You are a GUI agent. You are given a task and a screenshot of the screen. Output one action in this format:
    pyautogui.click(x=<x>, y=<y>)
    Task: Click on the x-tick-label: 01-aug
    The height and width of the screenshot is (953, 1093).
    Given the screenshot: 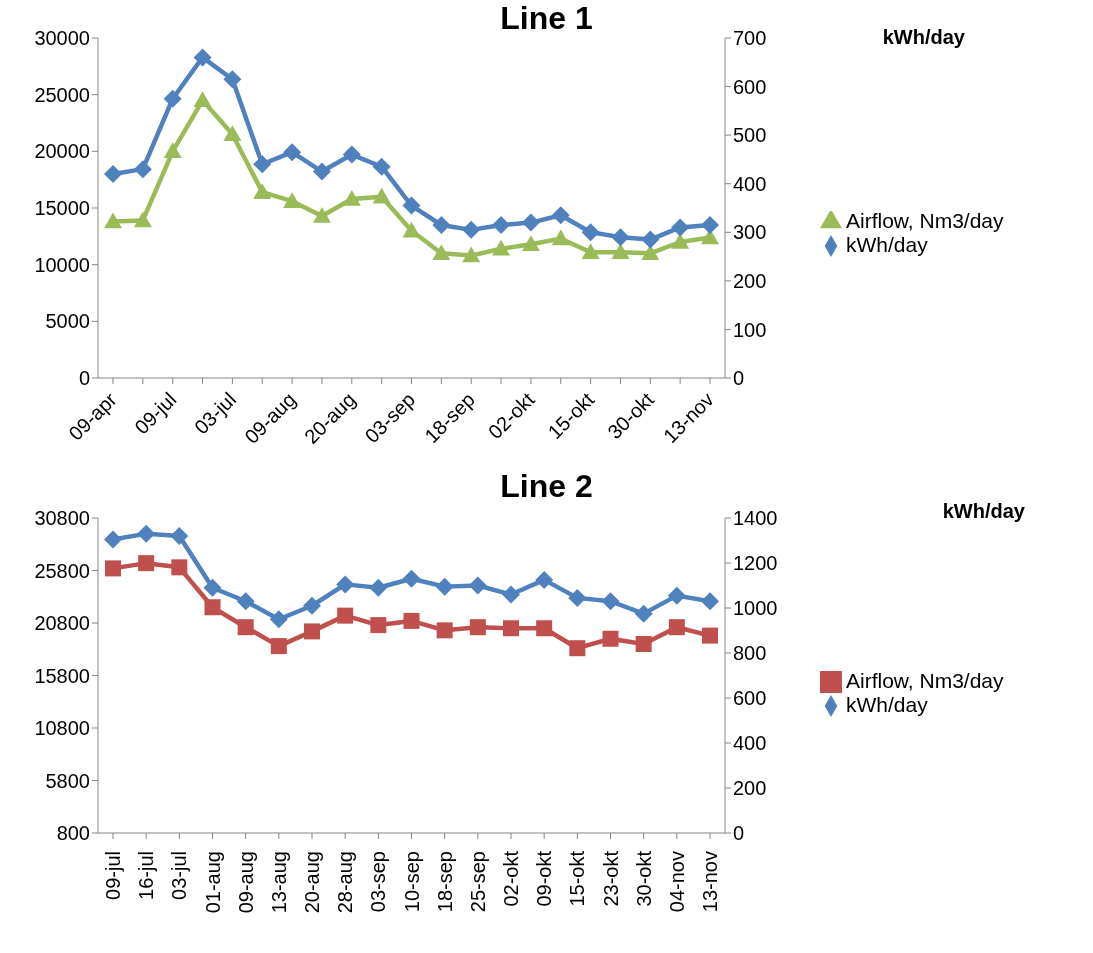 What is the action you would take?
    pyautogui.click(x=212, y=882)
    